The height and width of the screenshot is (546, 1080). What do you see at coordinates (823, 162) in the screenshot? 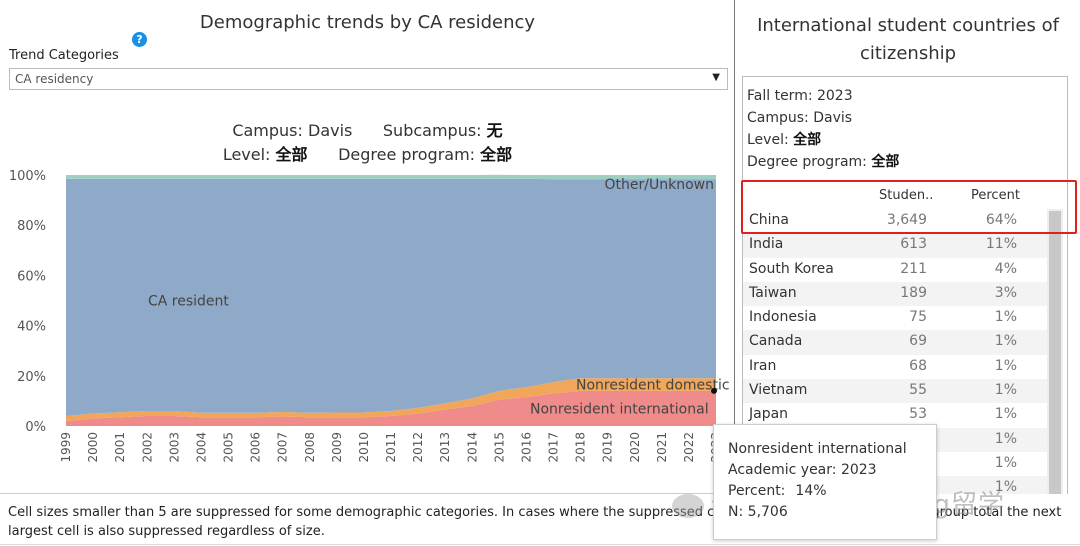
I see `info-degree: Degree program: 全部` at bounding box center [823, 162].